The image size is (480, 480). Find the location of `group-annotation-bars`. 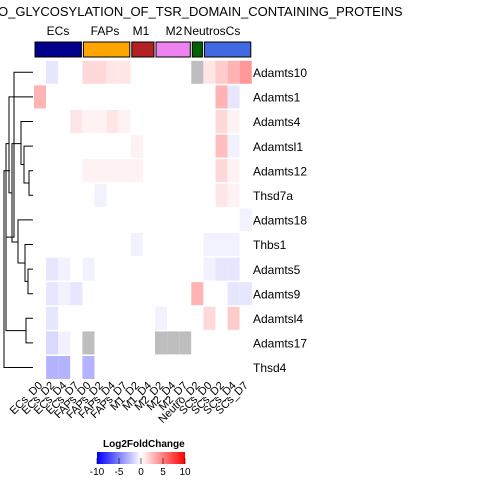

group-annotation-bars is located at coordinates (143, 49).